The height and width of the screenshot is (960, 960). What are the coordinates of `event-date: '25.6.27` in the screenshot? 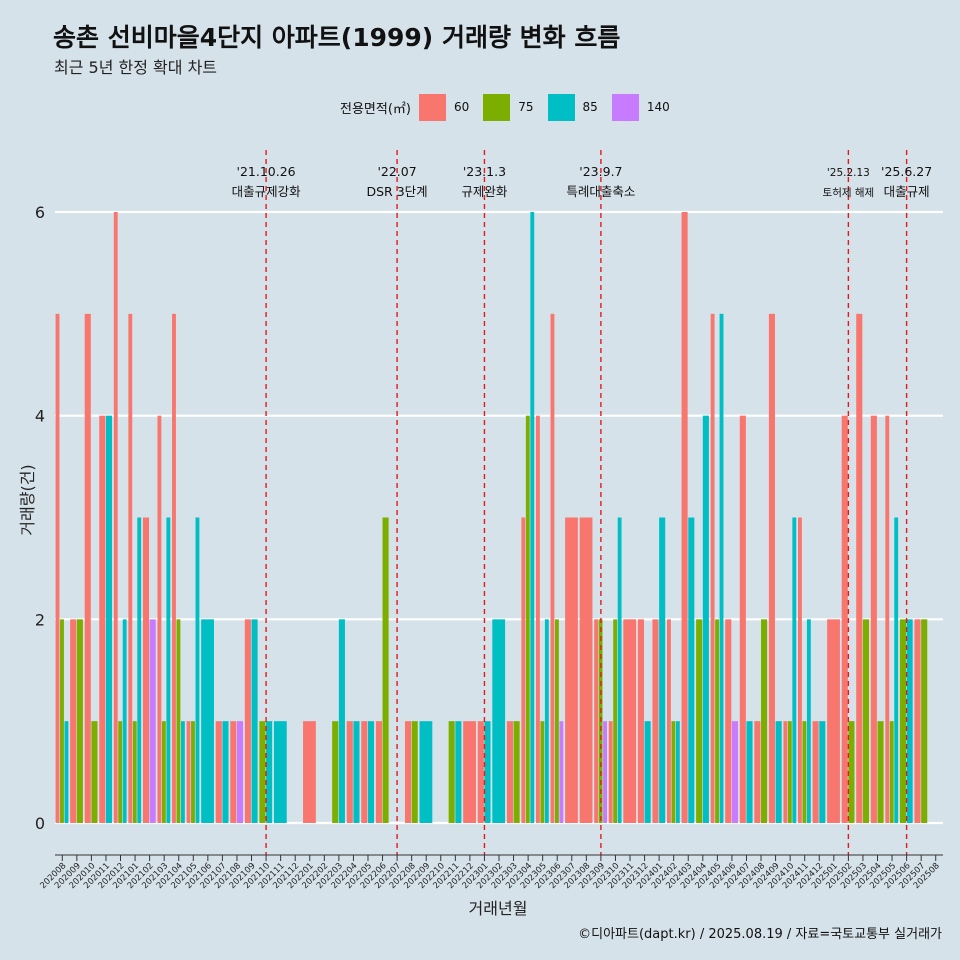 It's located at (906, 171).